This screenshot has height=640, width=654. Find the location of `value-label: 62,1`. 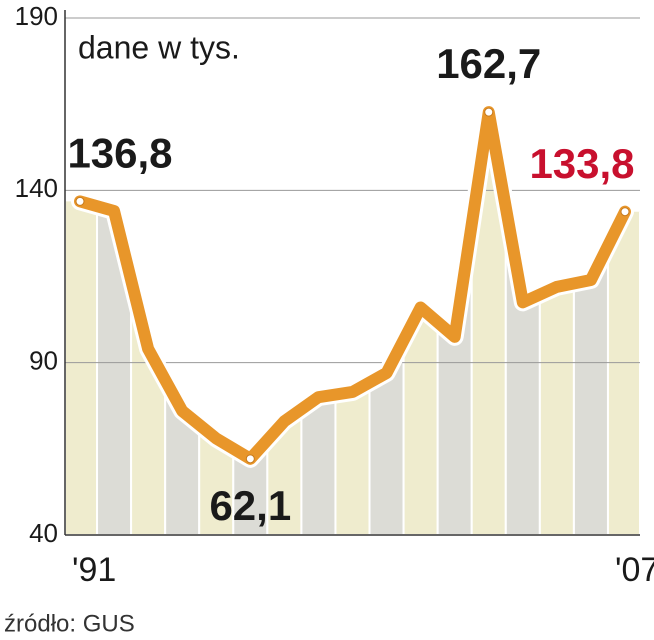

value-label: 62,1 is located at coordinates (250, 505).